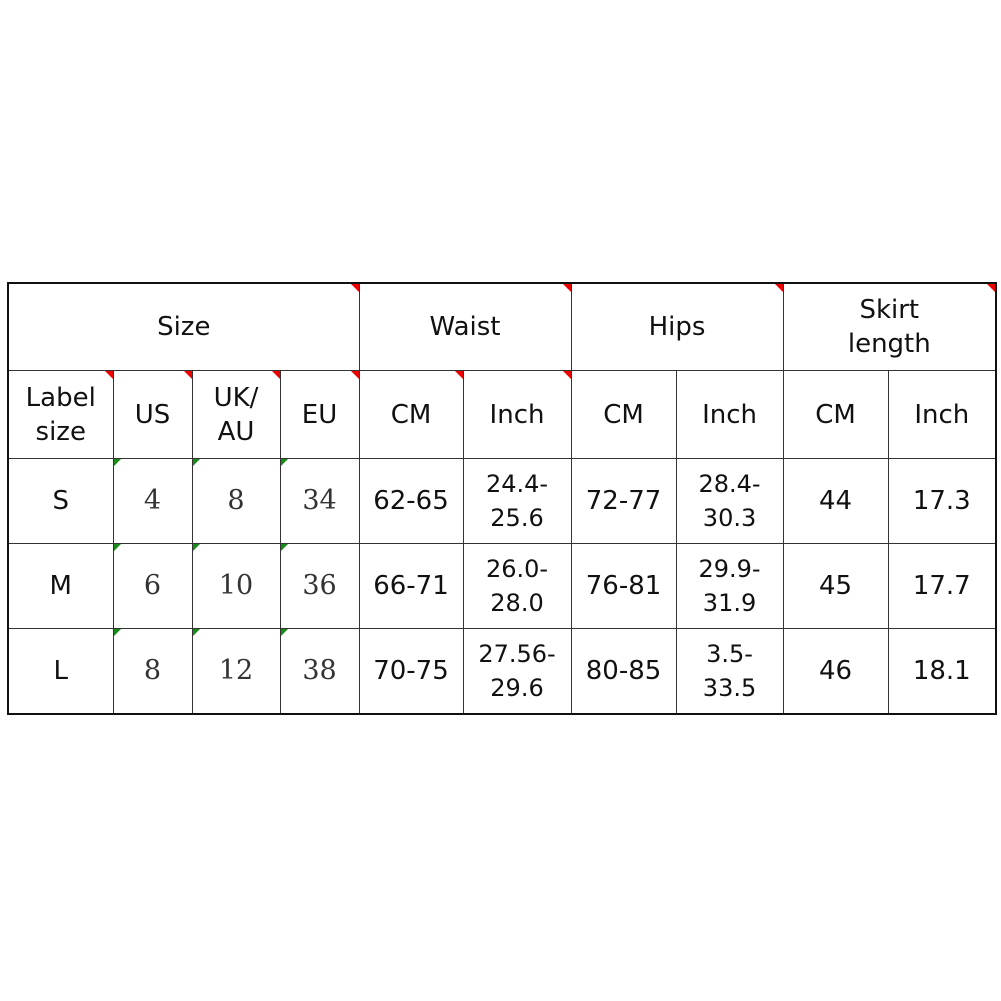 The image size is (1001, 1001). Describe the element at coordinates (729, 586) in the screenshot. I see `table-cell: 29.9- 31.9` at that location.